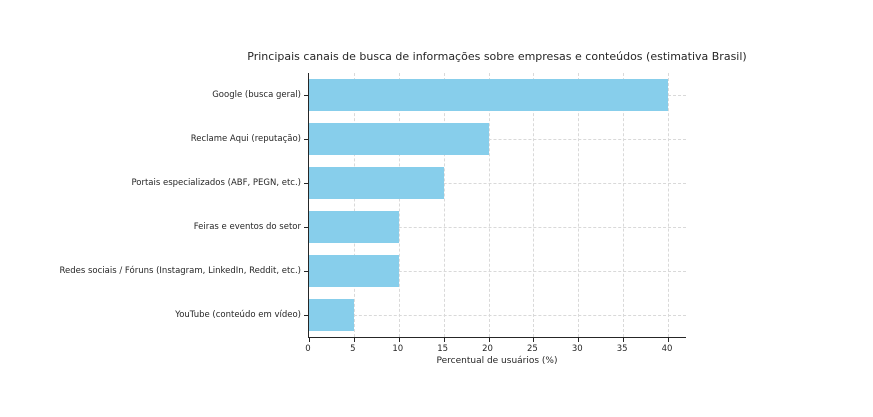 Image resolution: width=873 pixels, height=417 pixels. Describe the element at coordinates (238, 315) in the screenshot. I see `y-category-label: YouTube (conteúdo em vídeo)` at that location.